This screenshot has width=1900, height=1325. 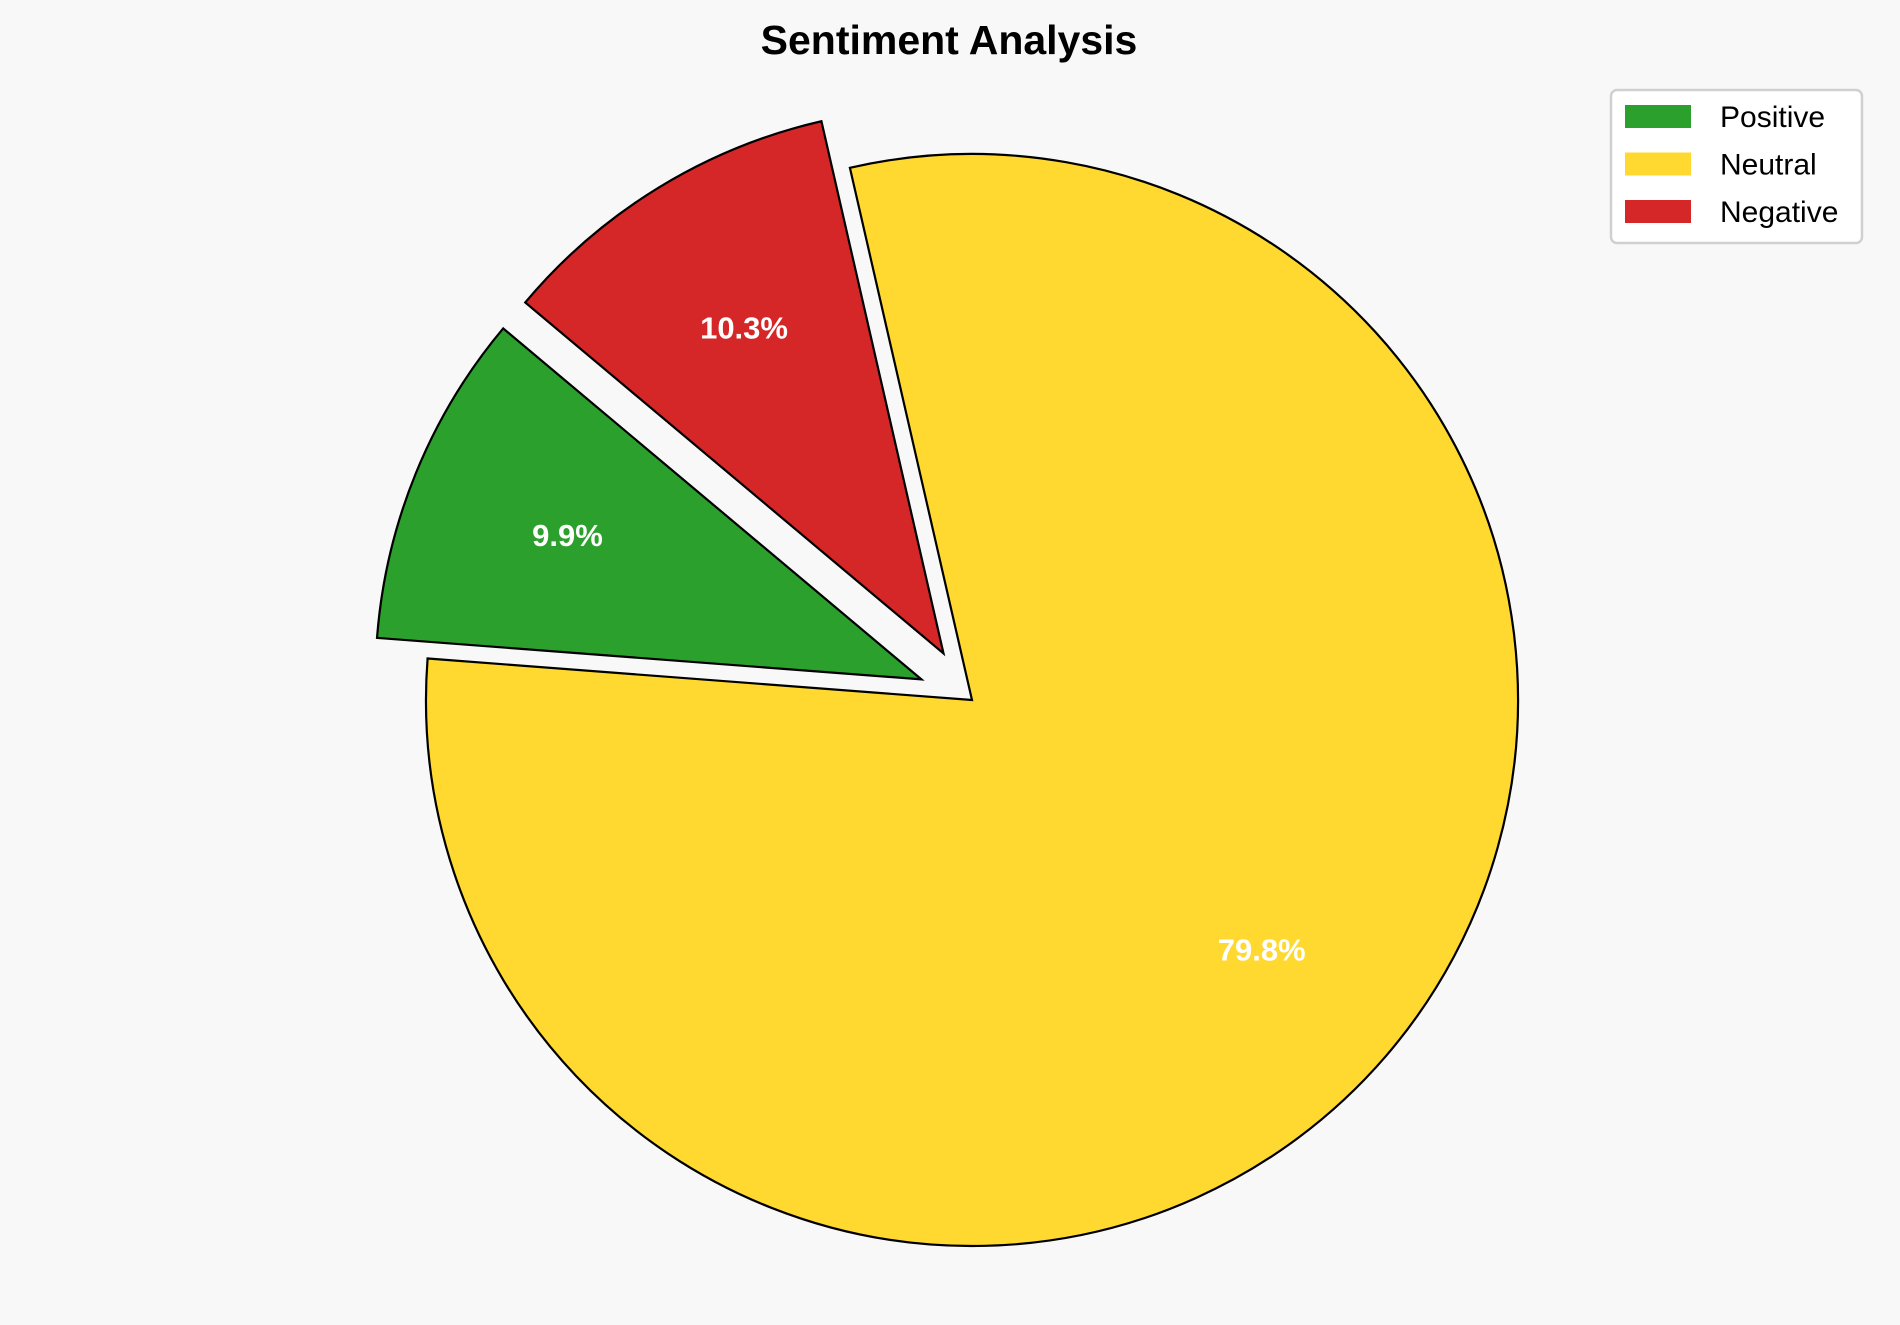 What do you see at coordinates (1768, 165) in the screenshot?
I see `legend-label-neutral: Neutral` at bounding box center [1768, 165].